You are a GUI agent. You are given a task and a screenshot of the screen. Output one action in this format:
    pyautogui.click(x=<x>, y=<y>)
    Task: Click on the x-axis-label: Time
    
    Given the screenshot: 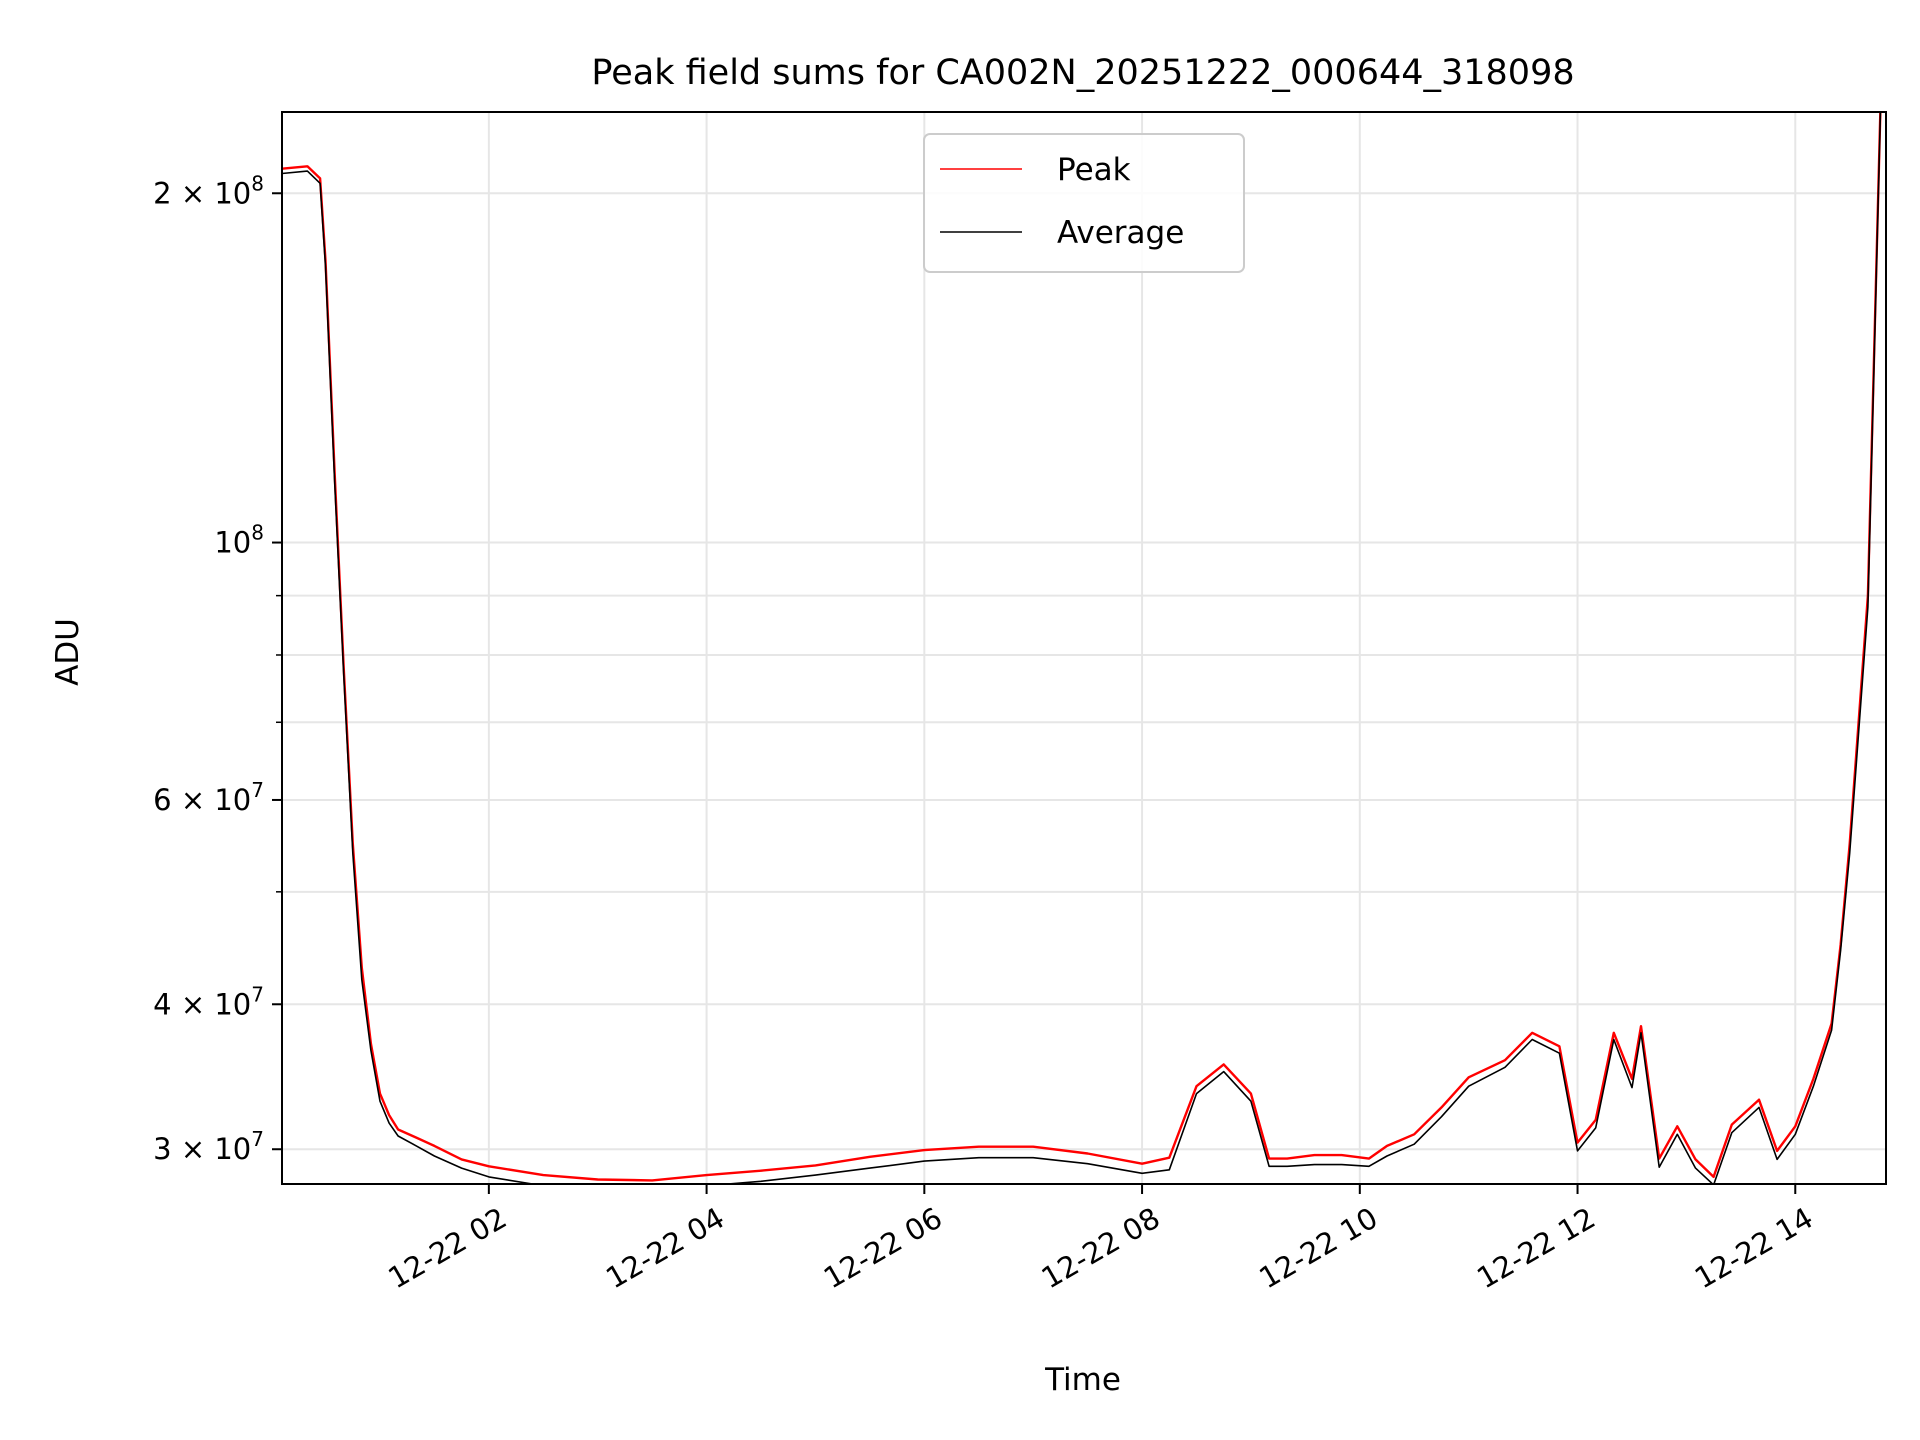 What is the action you would take?
    pyautogui.click(x=1082, y=1380)
    